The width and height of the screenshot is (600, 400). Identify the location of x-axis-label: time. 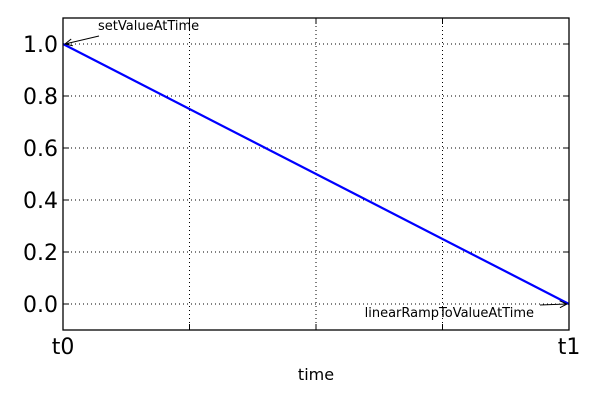
(316, 374).